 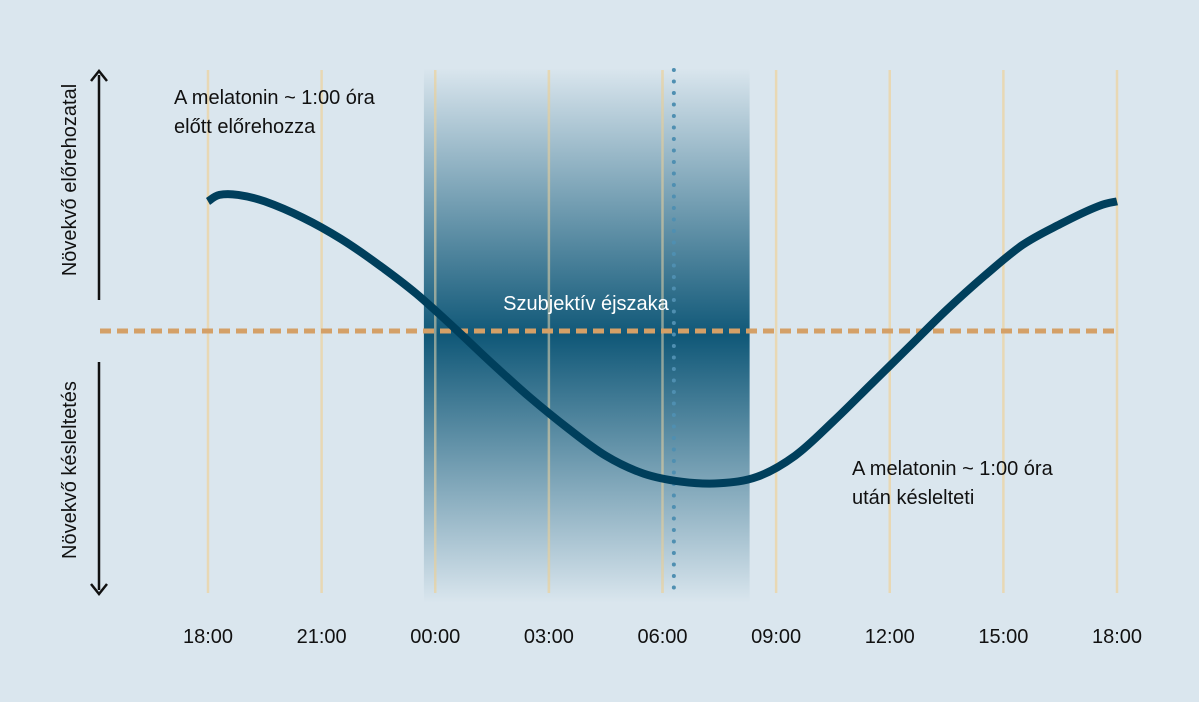 I want to click on delay-annotation-line-2: után késlelteti, so click(x=913, y=498).